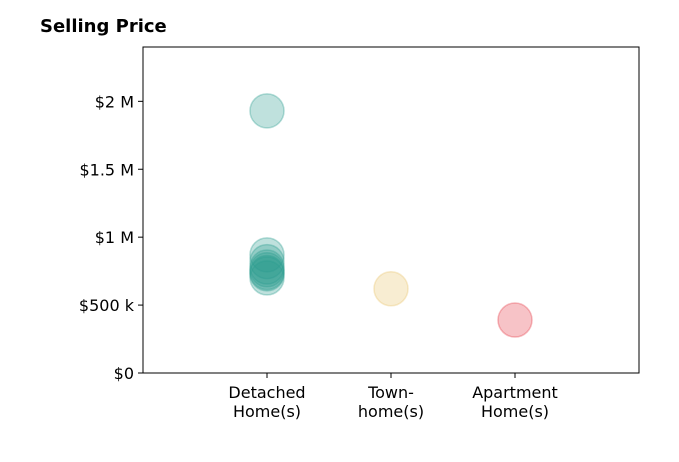 The width and height of the screenshot is (679, 462). What do you see at coordinates (107, 305) in the screenshot?
I see `y-tick-label: $500 k` at bounding box center [107, 305].